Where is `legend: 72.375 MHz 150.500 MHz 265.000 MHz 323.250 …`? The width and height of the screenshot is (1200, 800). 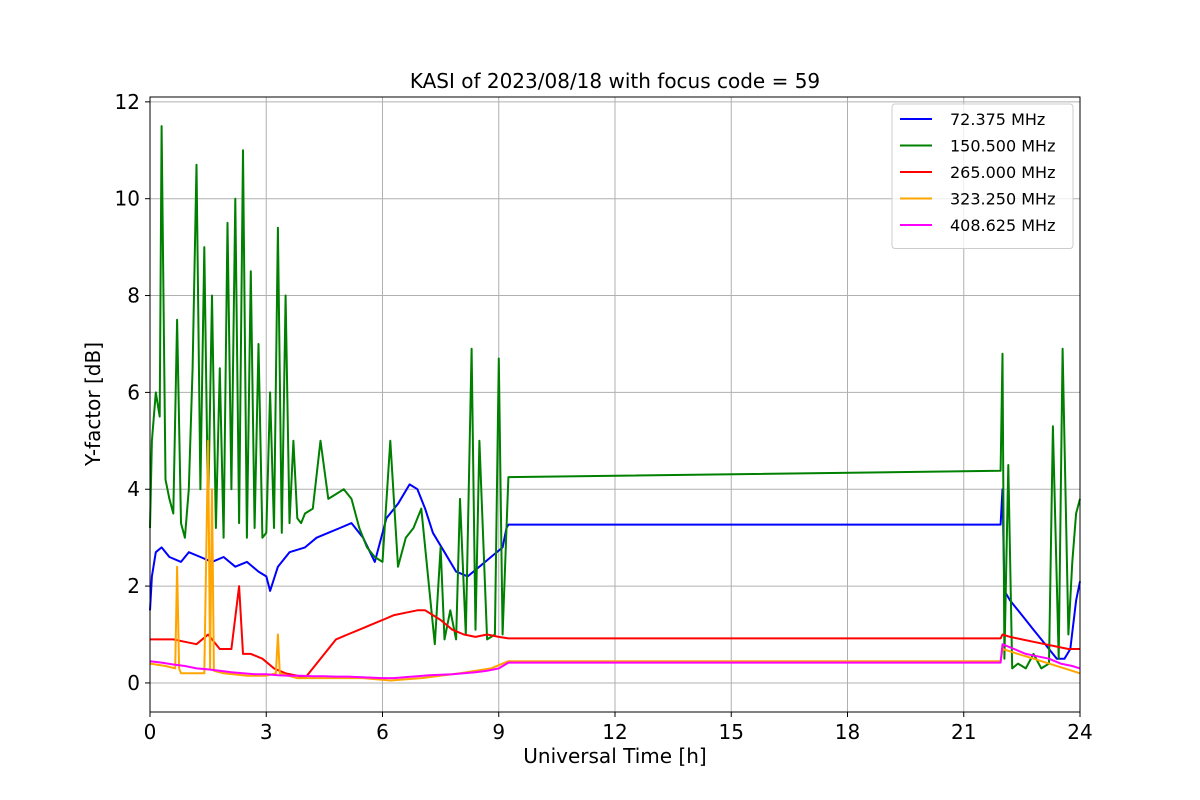 legend: 72.375 MHz 150.500 MHz 265.000 MHz 323.250 … is located at coordinates (982, 176).